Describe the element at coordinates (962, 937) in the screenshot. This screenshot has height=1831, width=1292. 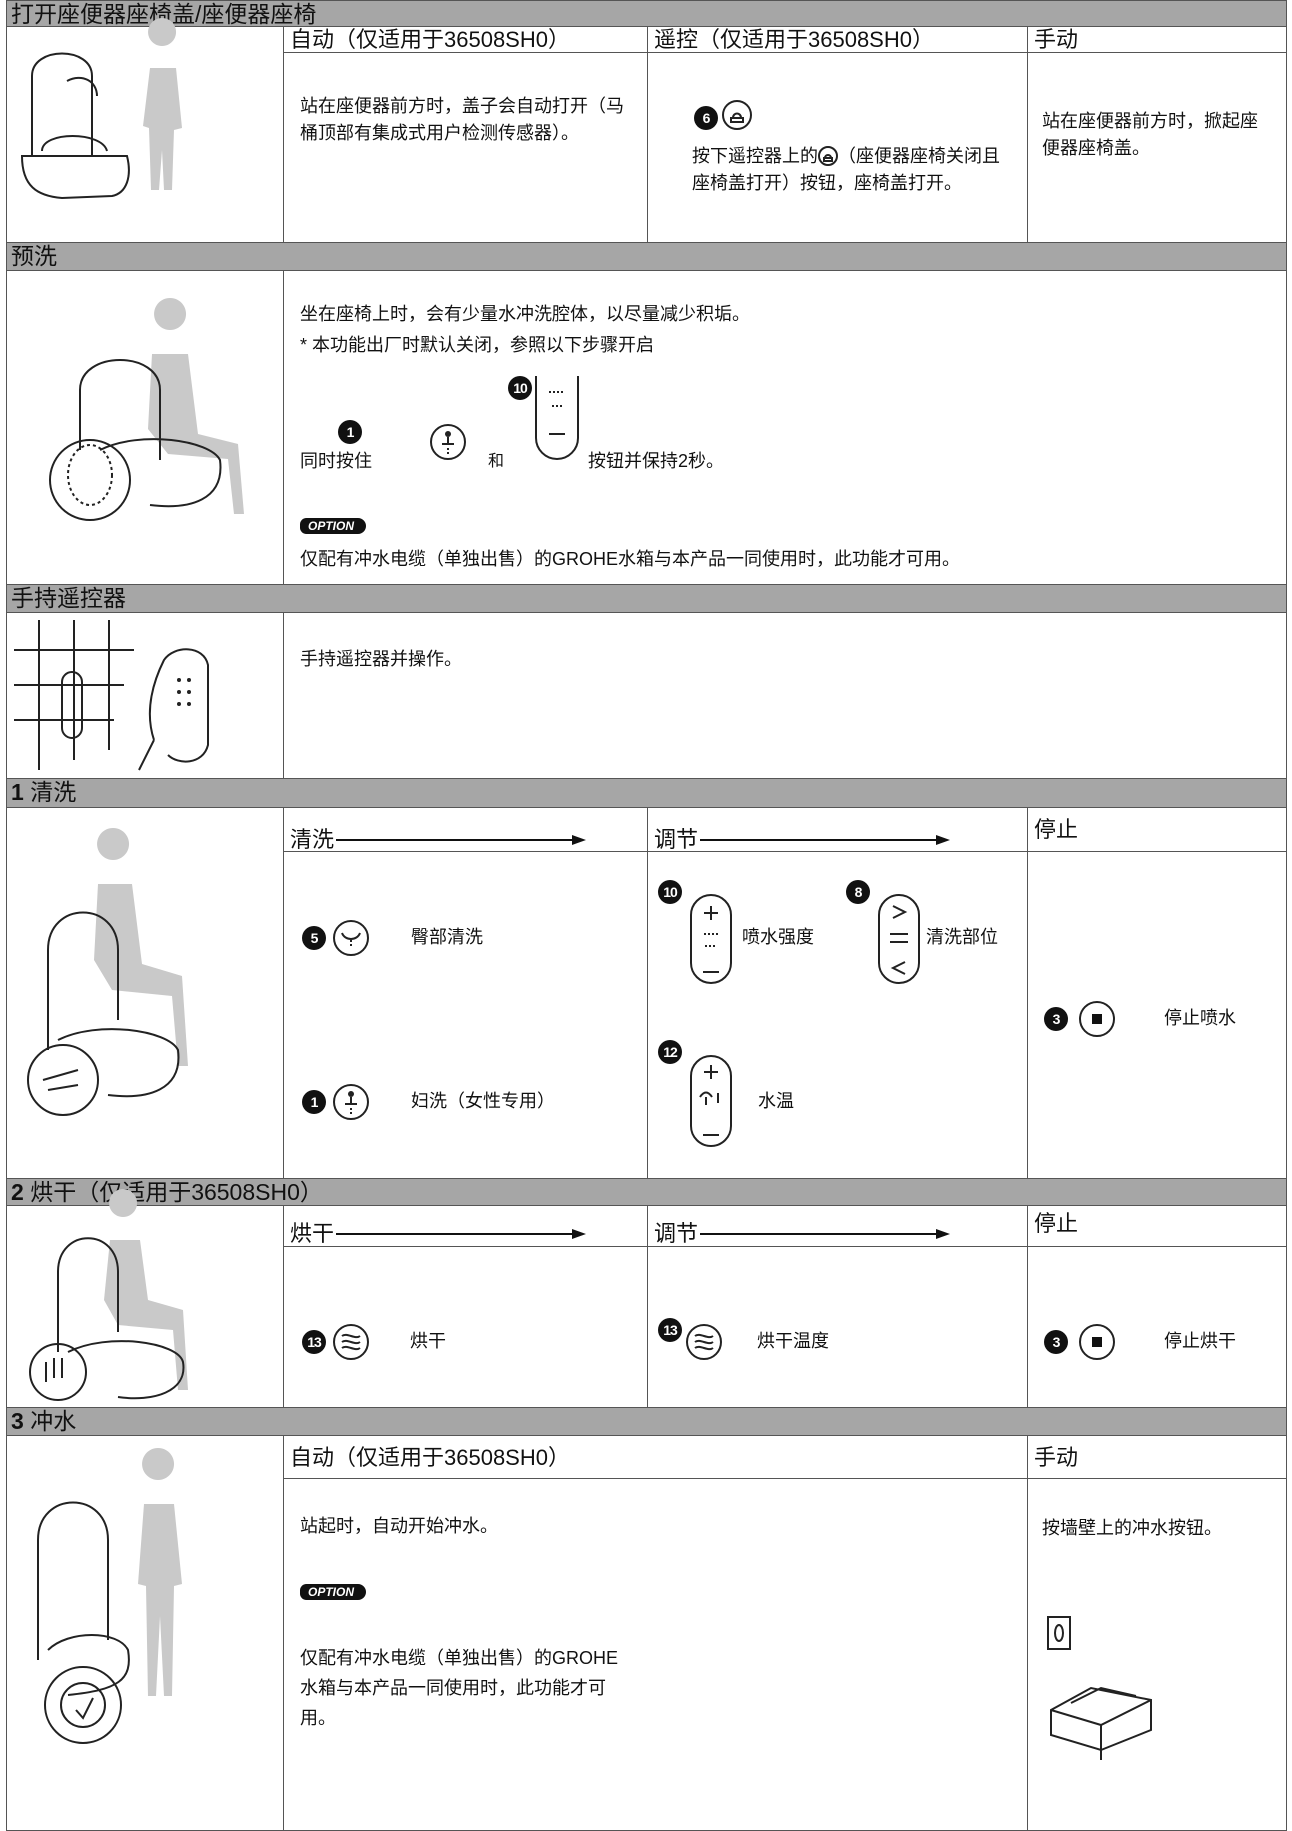
I see `button-label: 清洗部位` at that location.